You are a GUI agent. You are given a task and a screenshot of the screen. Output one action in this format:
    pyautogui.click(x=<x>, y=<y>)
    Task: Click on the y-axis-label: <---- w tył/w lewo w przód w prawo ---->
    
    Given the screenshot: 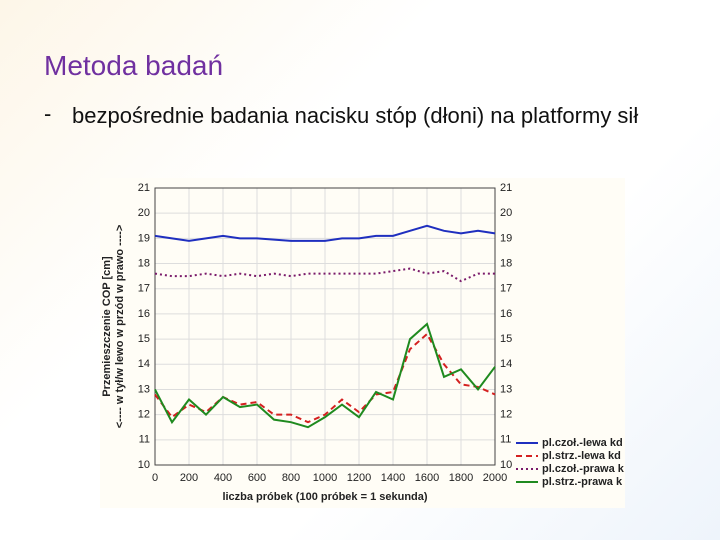 What is the action you would take?
    pyautogui.click(x=120, y=327)
    